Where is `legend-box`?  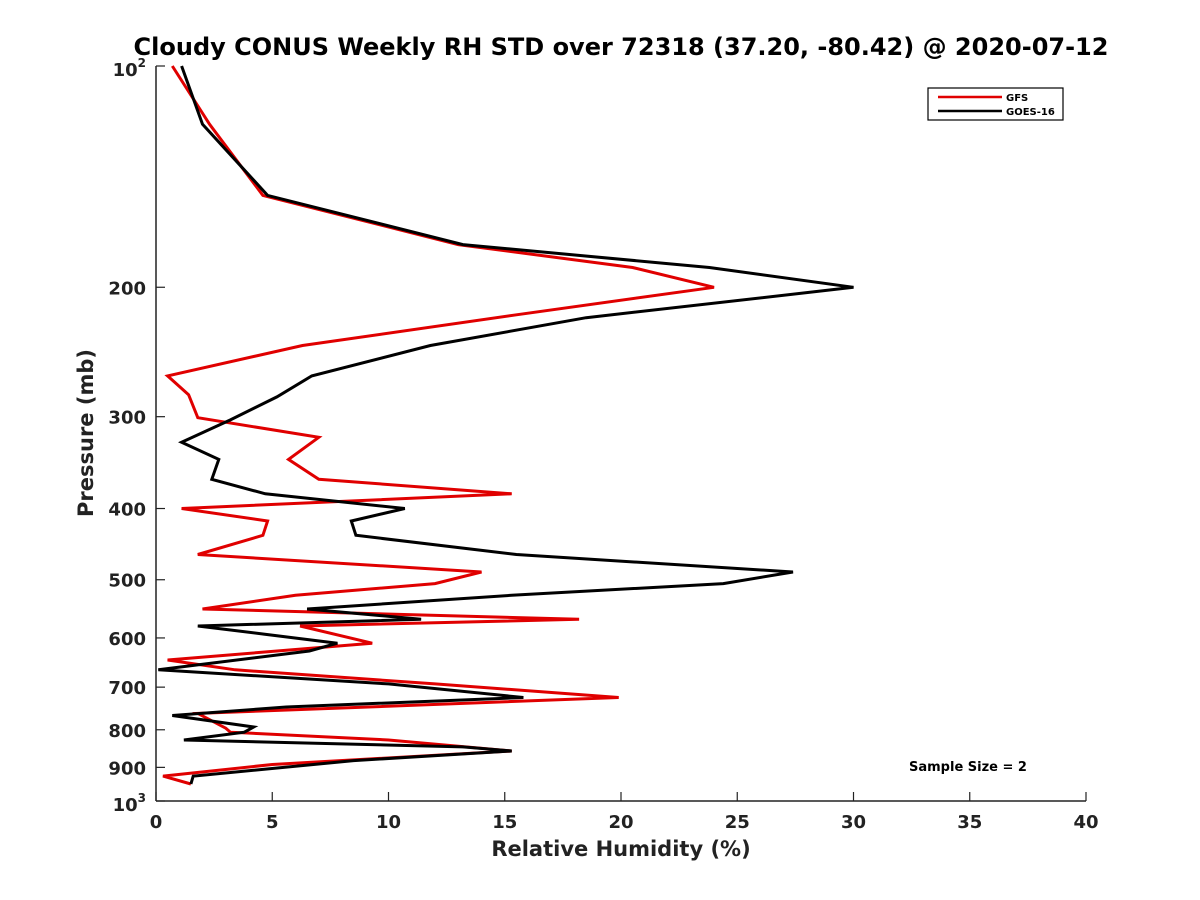 legend-box is located at coordinates (995, 104).